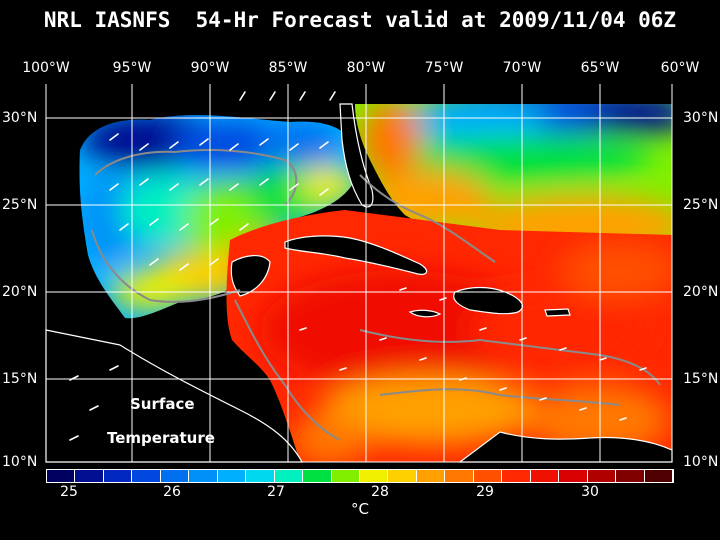 This screenshot has height=540, width=720. What do you see at coordinates (600, 68) in the screenshot?
I see `lon-label: 65°W` at bounding box center [600, 68].